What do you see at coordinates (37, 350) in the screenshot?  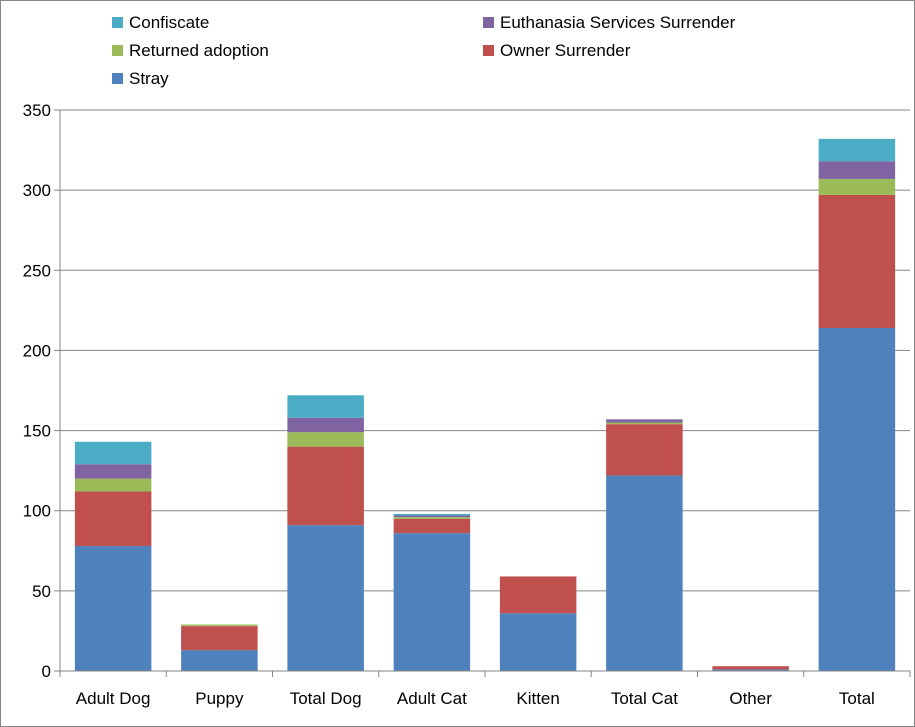 I see `y-tick-label: 200` at bounding box center [37, 350].